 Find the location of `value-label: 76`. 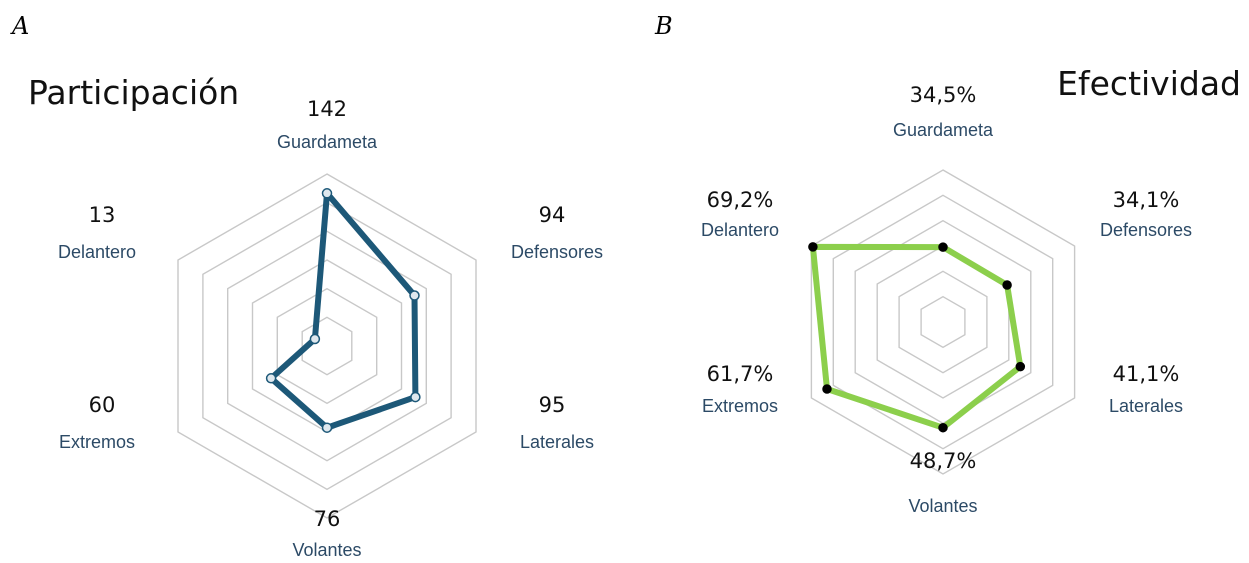

value-label: 76 is located at coordinates (327, 519).